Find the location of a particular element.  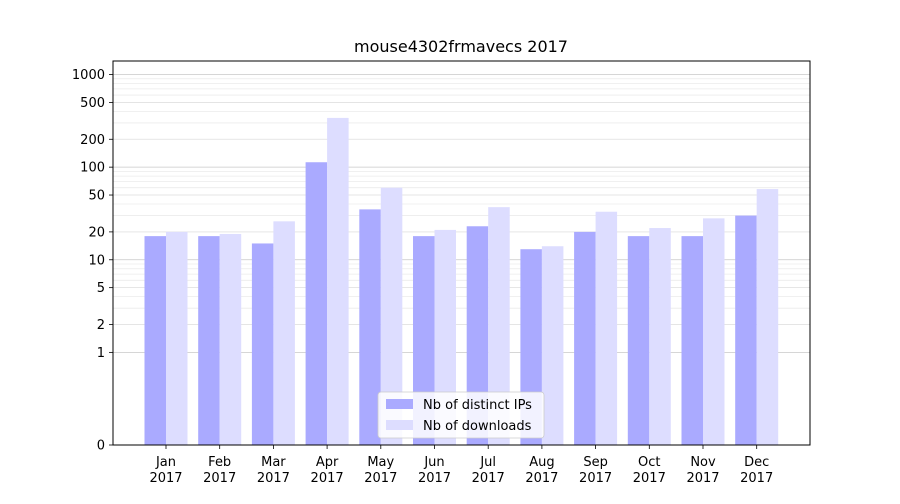

bar-downloads-apr is located at coordinates (338, 281).